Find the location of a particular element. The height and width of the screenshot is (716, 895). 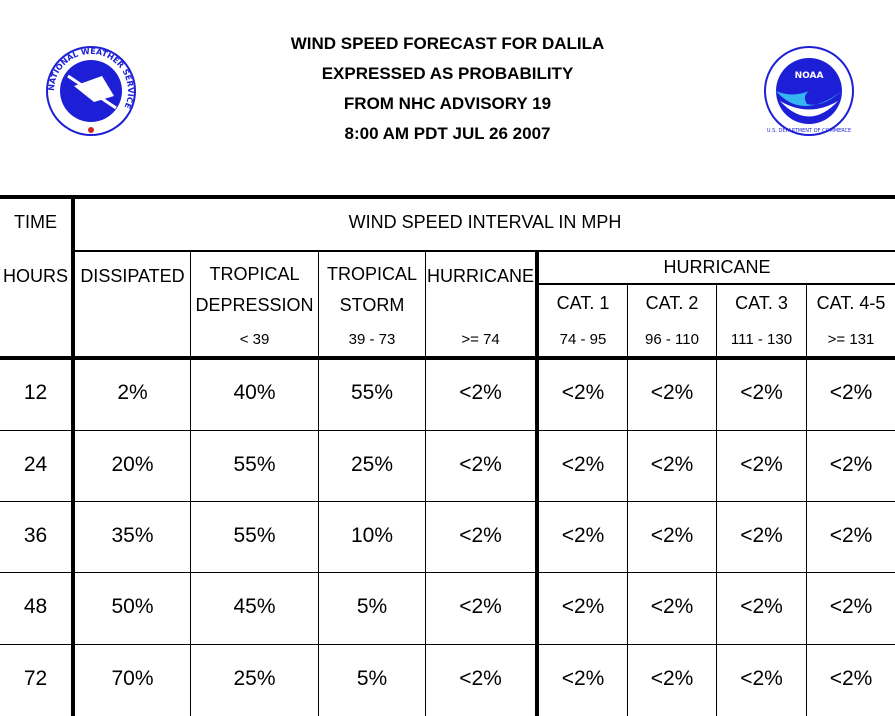

cat1-label: CAT. 1 is located at coordinates (583, 303).